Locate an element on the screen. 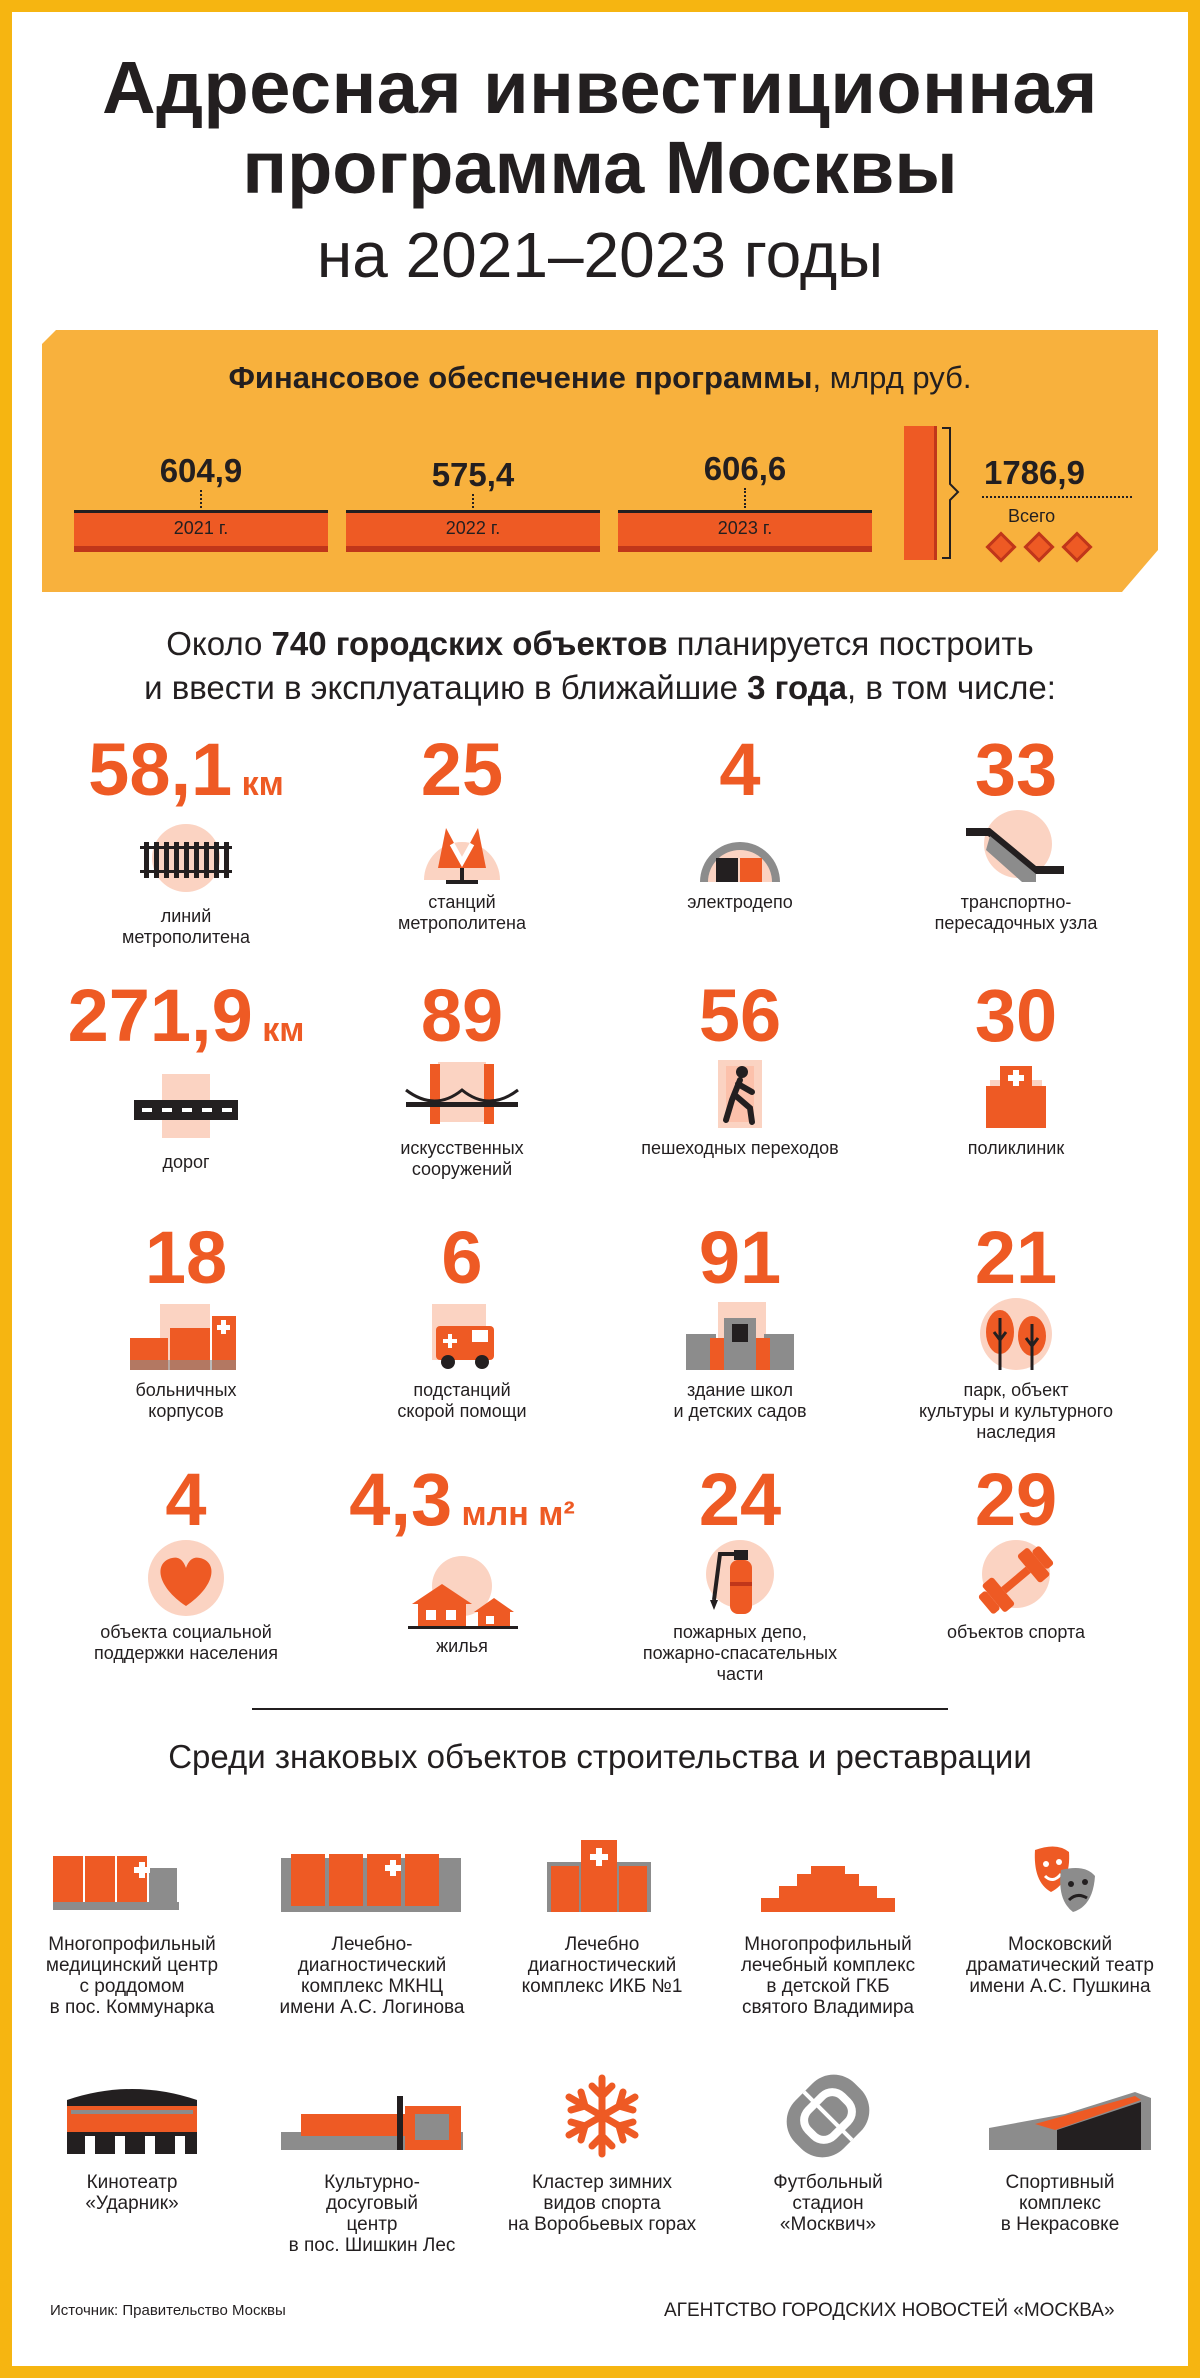 The width and height of the screenshot is (1200, 2378). stat-label: линий метрополитена is located at coordinates (186, 926).